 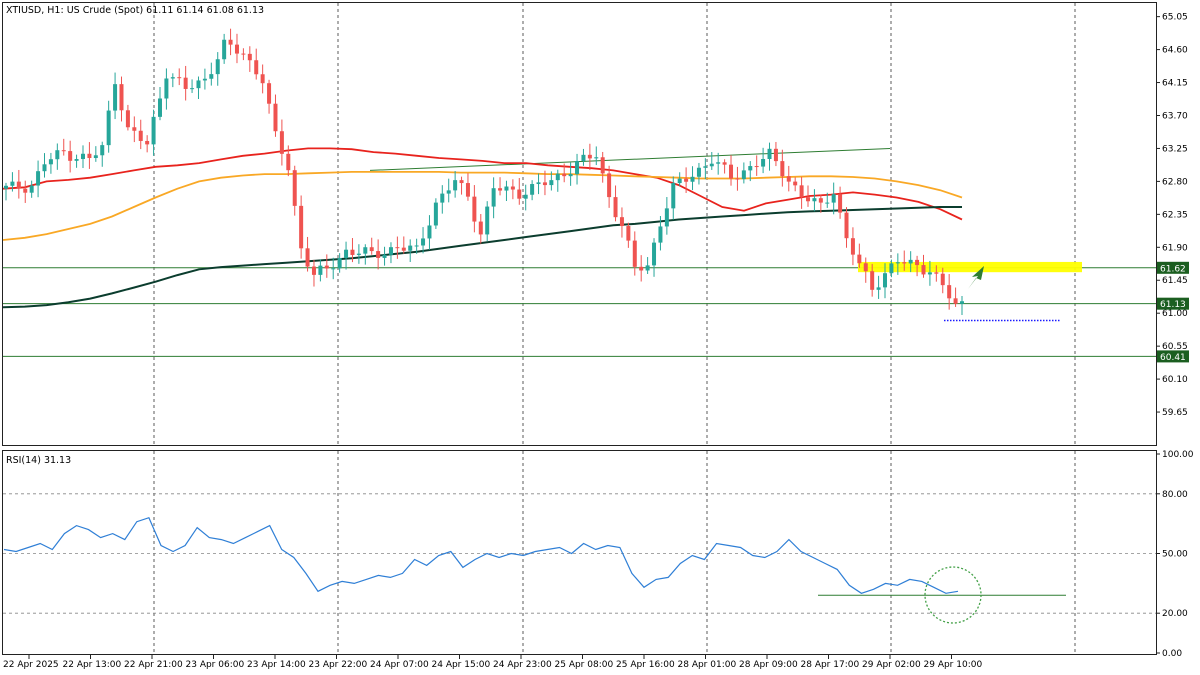 What do you see at coordinates (1175, 116) in the screenshot?
I see `price-tick-label: 63.70` at bounding box center [1175, 116].